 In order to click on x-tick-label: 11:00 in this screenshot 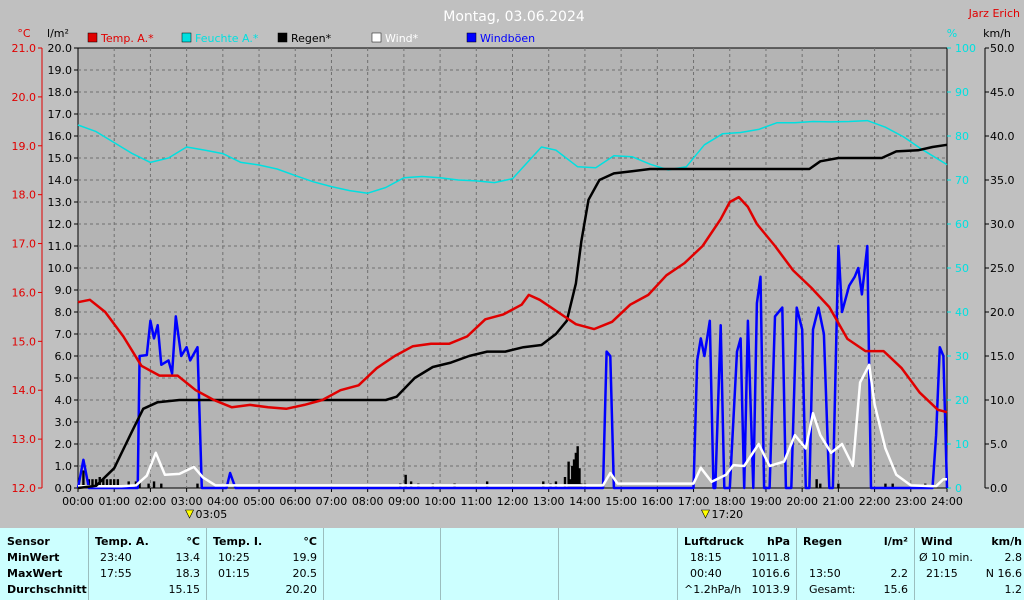, I will do `click(476, 501)`.